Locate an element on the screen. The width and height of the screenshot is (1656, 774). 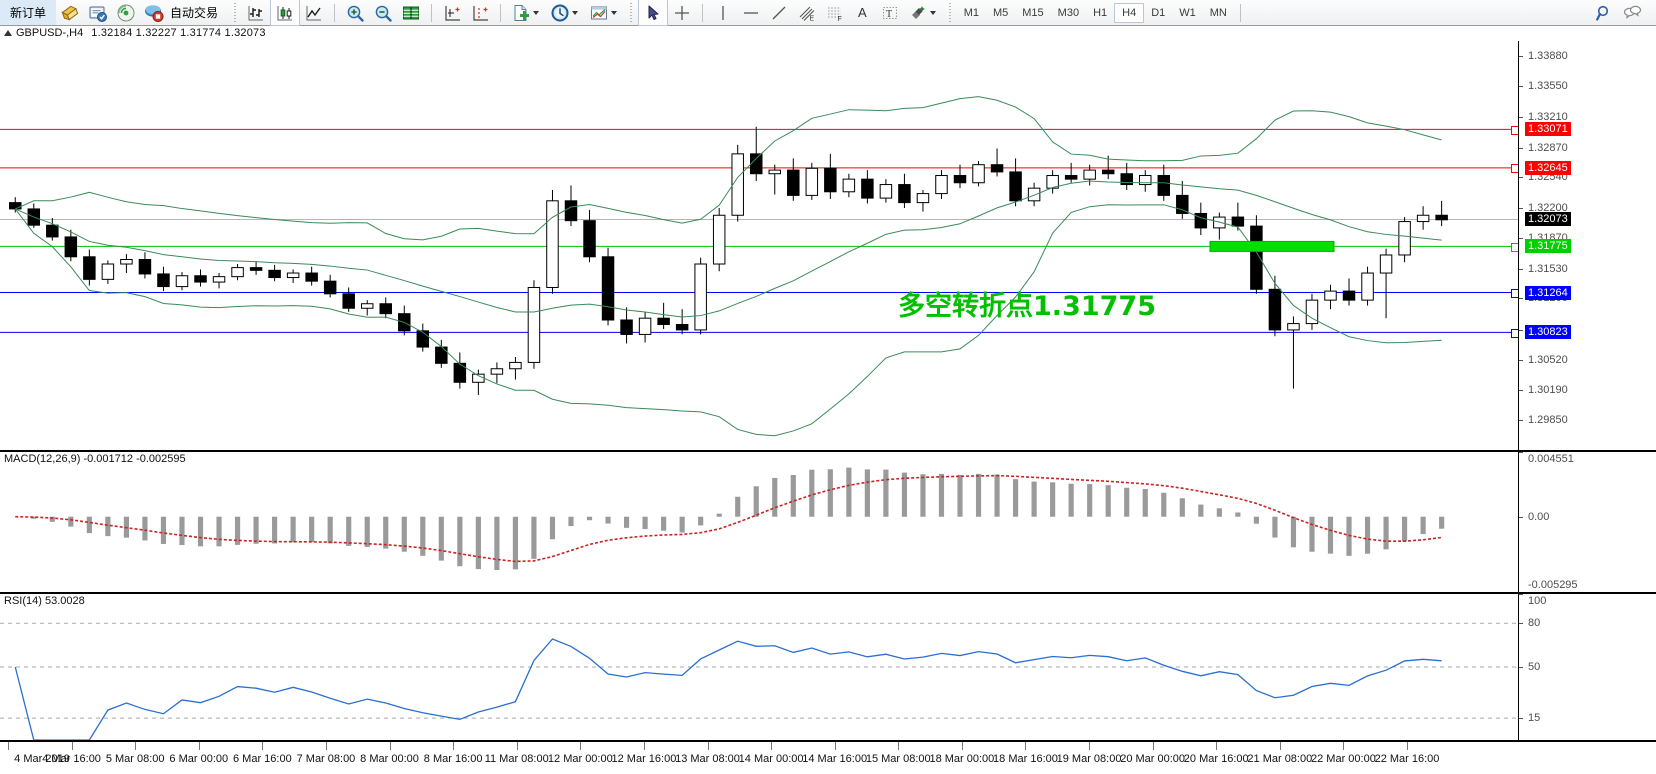
time-axis-label: 12 Mar 00:00 is located at coordinates (580, 759).